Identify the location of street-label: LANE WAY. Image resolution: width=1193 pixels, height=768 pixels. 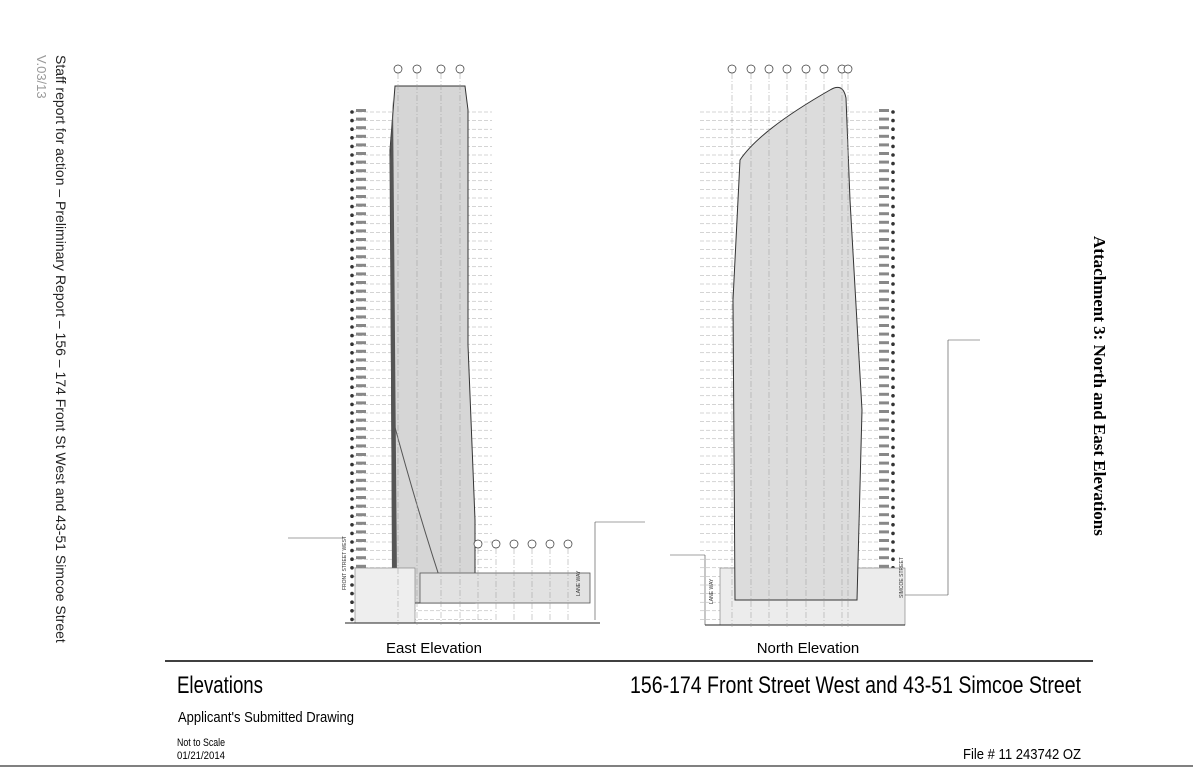
(712, 591).